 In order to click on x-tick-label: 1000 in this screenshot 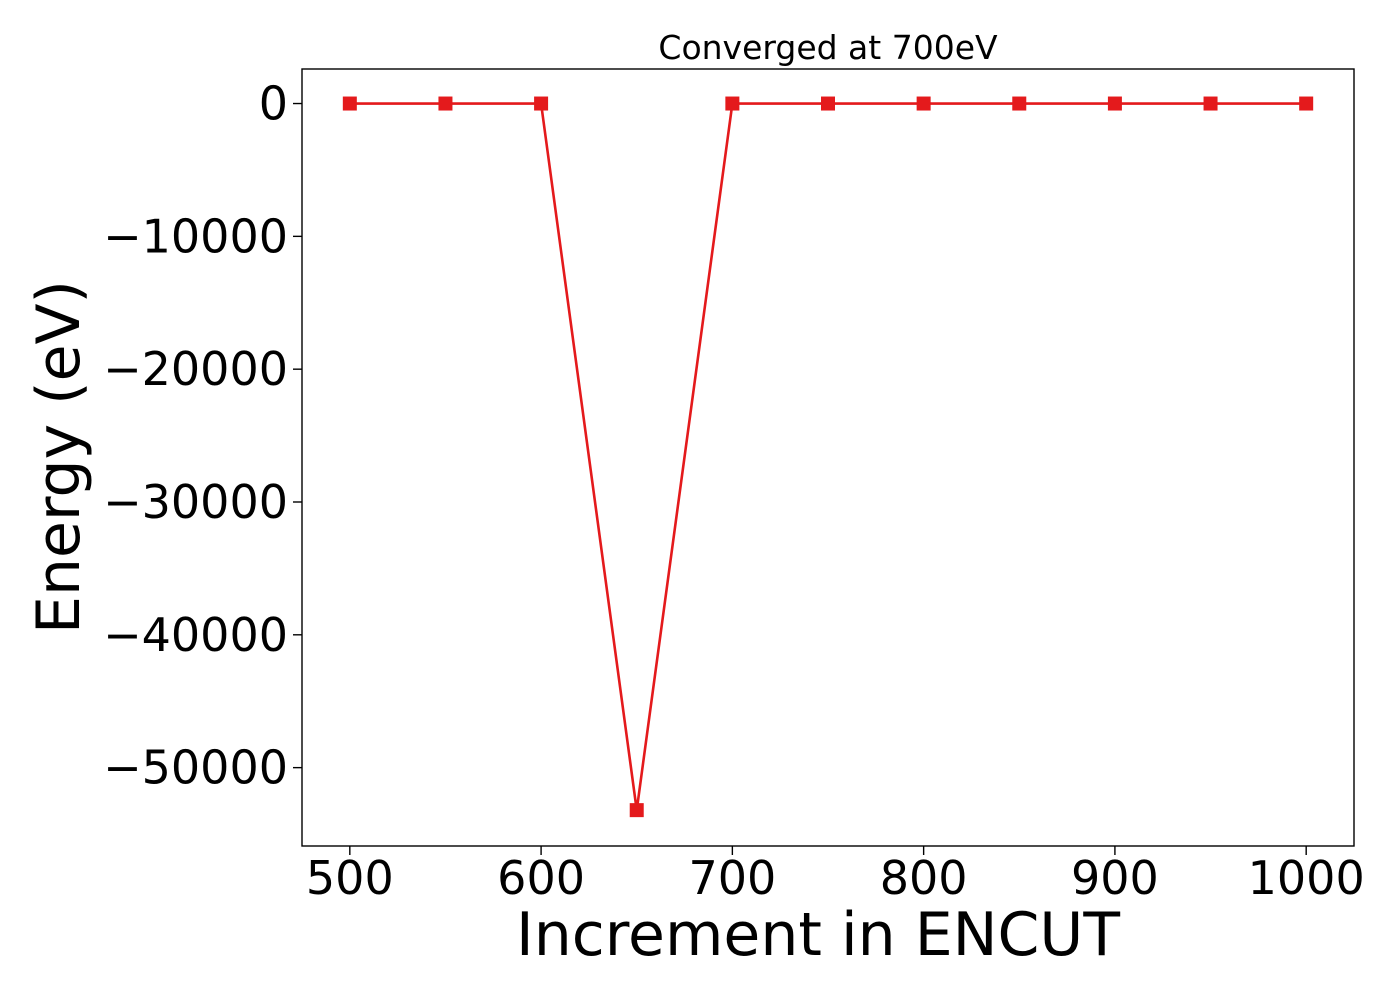, I will do `click(1306, 878)`.